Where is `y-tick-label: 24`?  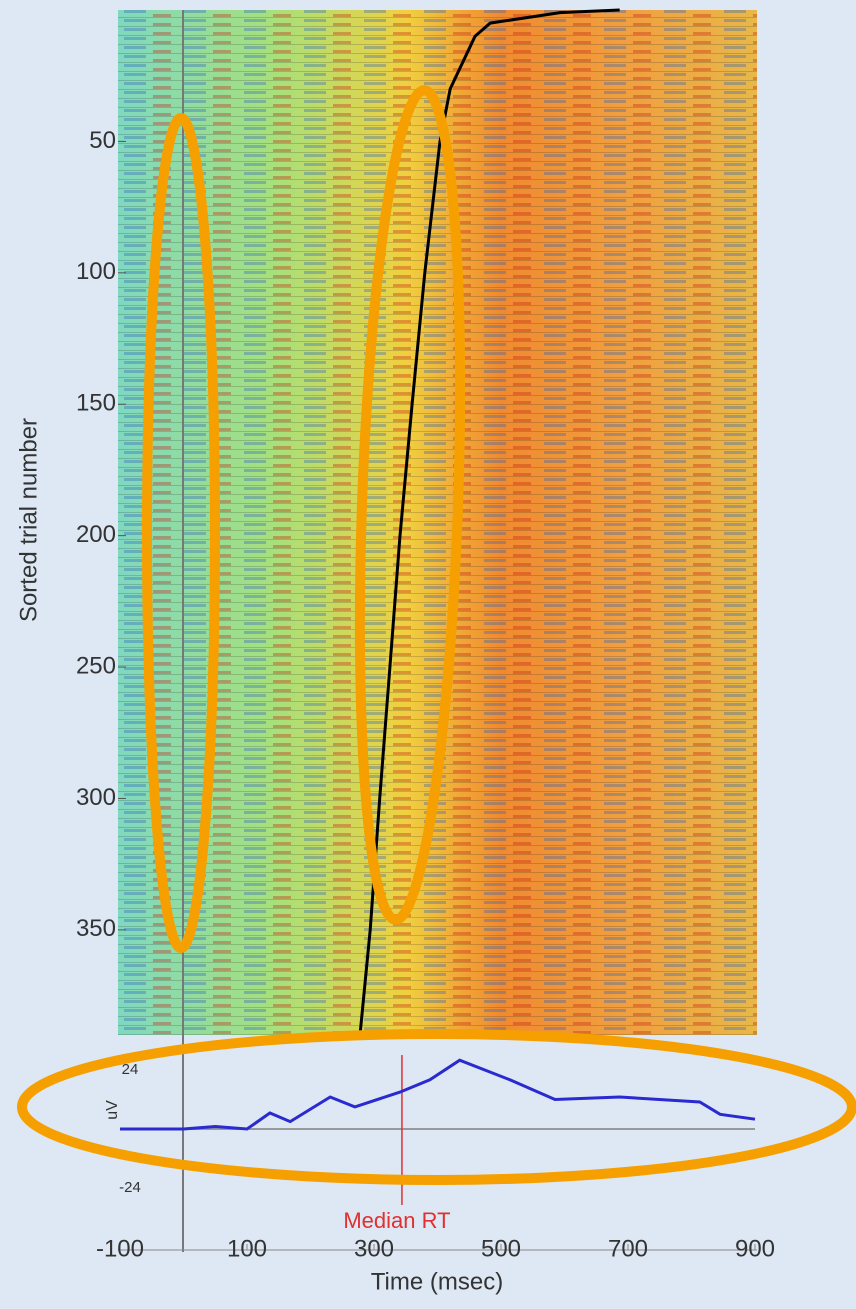 y-tick-label: 24 is located at coordinates (130, 1069).